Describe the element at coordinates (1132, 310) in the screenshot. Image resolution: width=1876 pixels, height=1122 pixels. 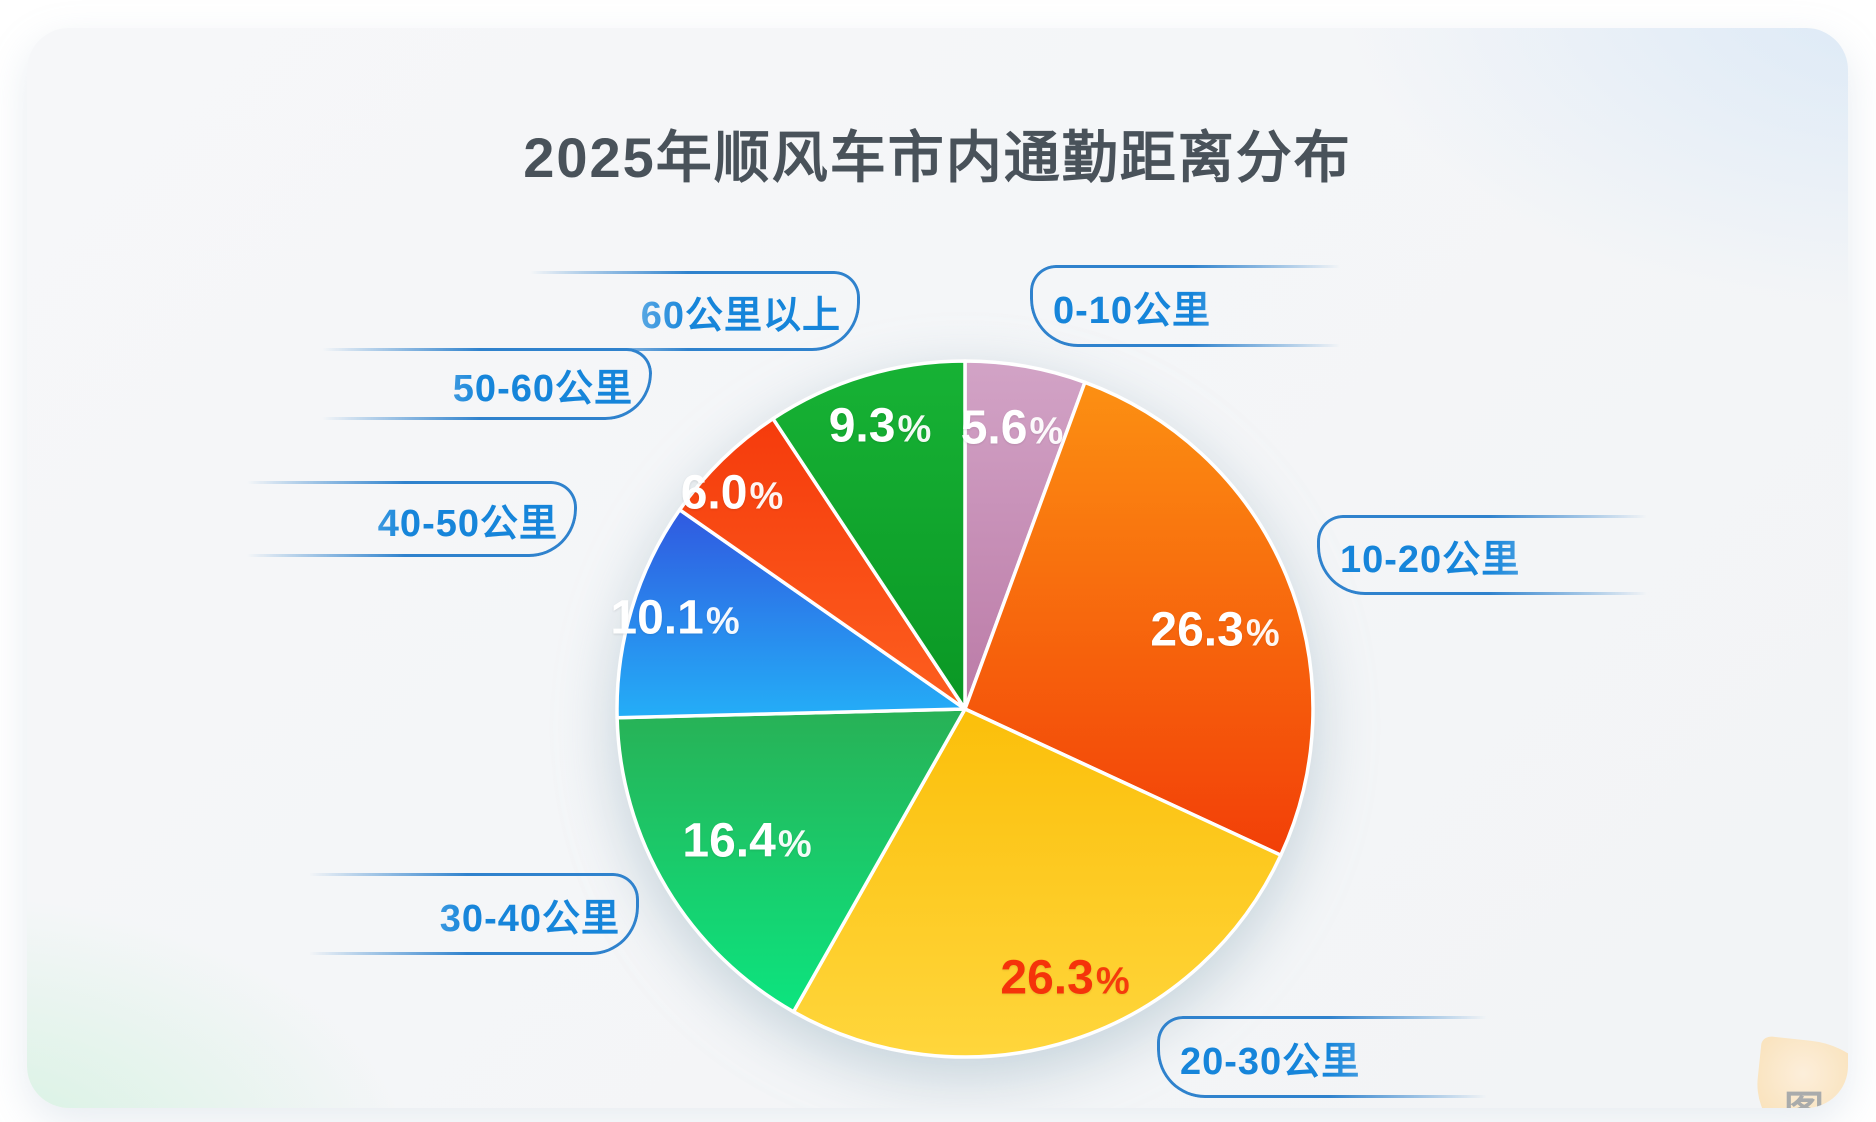
I see `callout-label: 0-10公里` at that location.